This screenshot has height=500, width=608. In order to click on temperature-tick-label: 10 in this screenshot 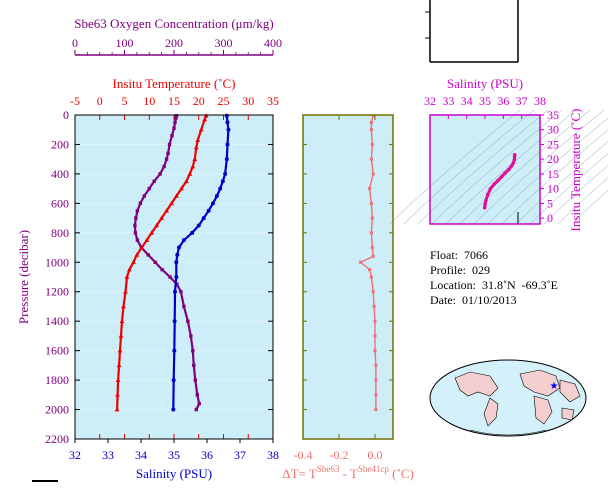, I will do `click(149, 101)`.